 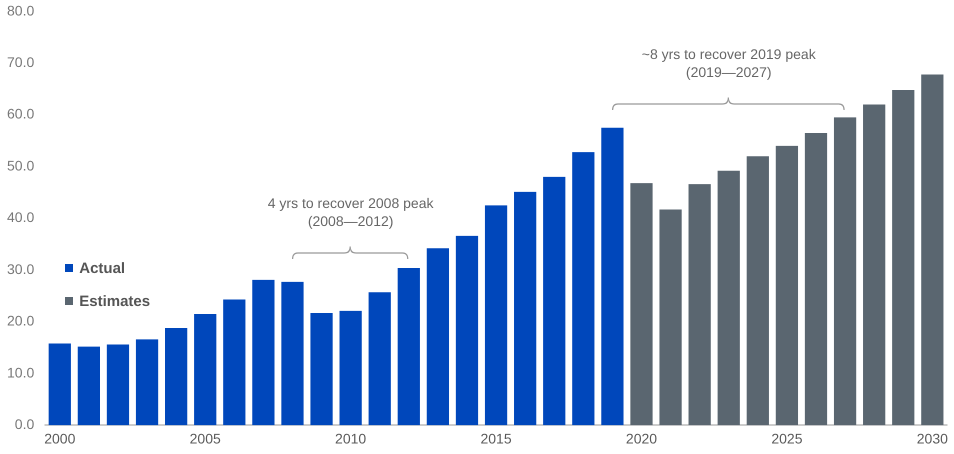 I want to click on y-tick-label: 80.0, so click(x=20, y=10).